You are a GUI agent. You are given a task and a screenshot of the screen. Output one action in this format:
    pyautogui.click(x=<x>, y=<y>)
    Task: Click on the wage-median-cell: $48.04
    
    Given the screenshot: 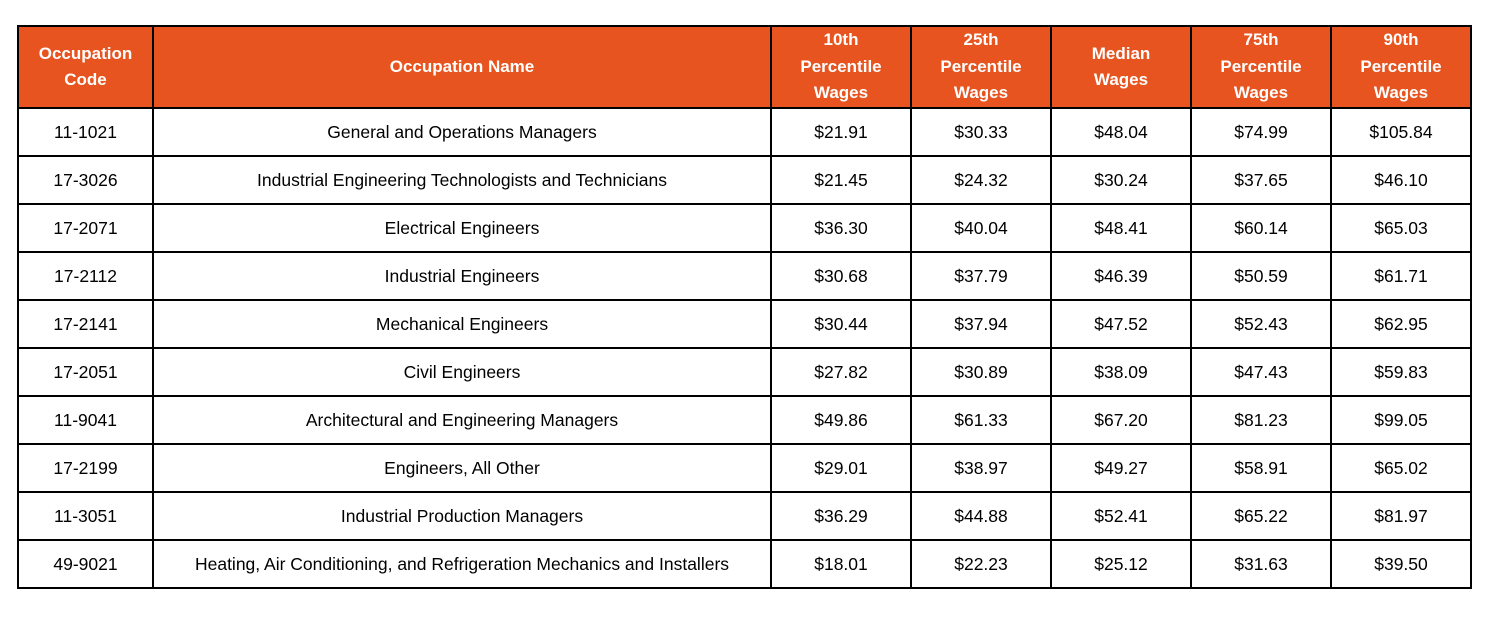 What is the action you would take?
    pyautogui.click(x=1121, y=132)
    